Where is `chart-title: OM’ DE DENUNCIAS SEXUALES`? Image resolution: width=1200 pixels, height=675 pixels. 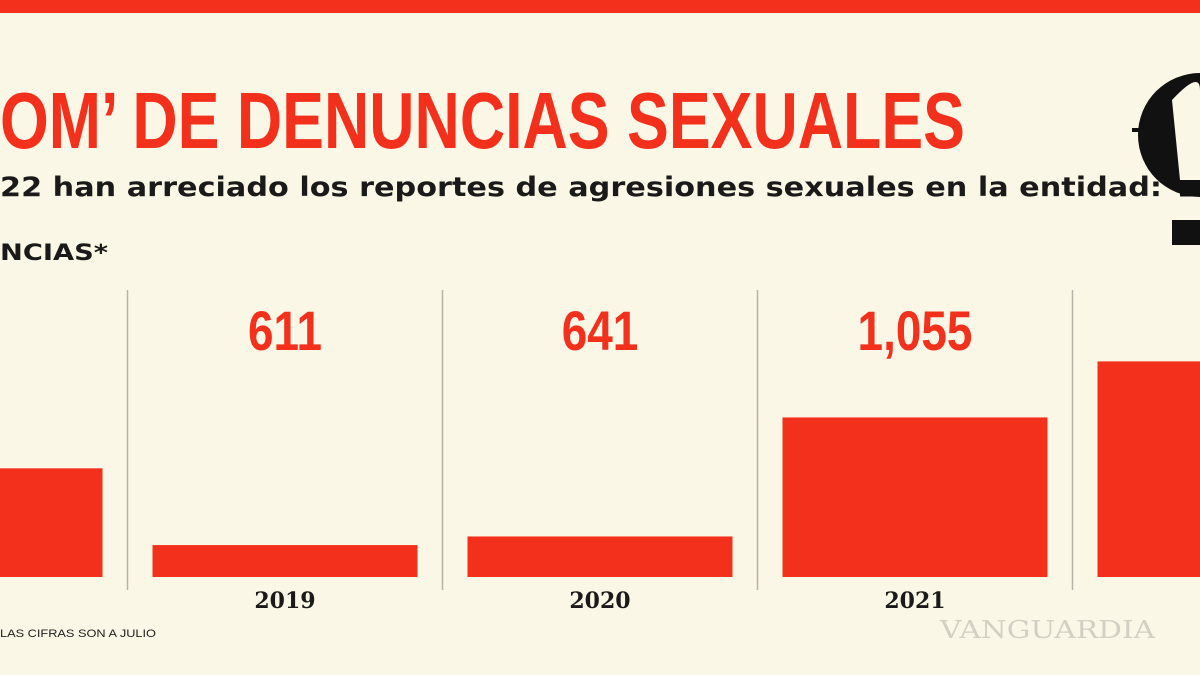
chart-title: OM’ DE DENUNCIAS SEXUALES is located at coordinates (482, 120).